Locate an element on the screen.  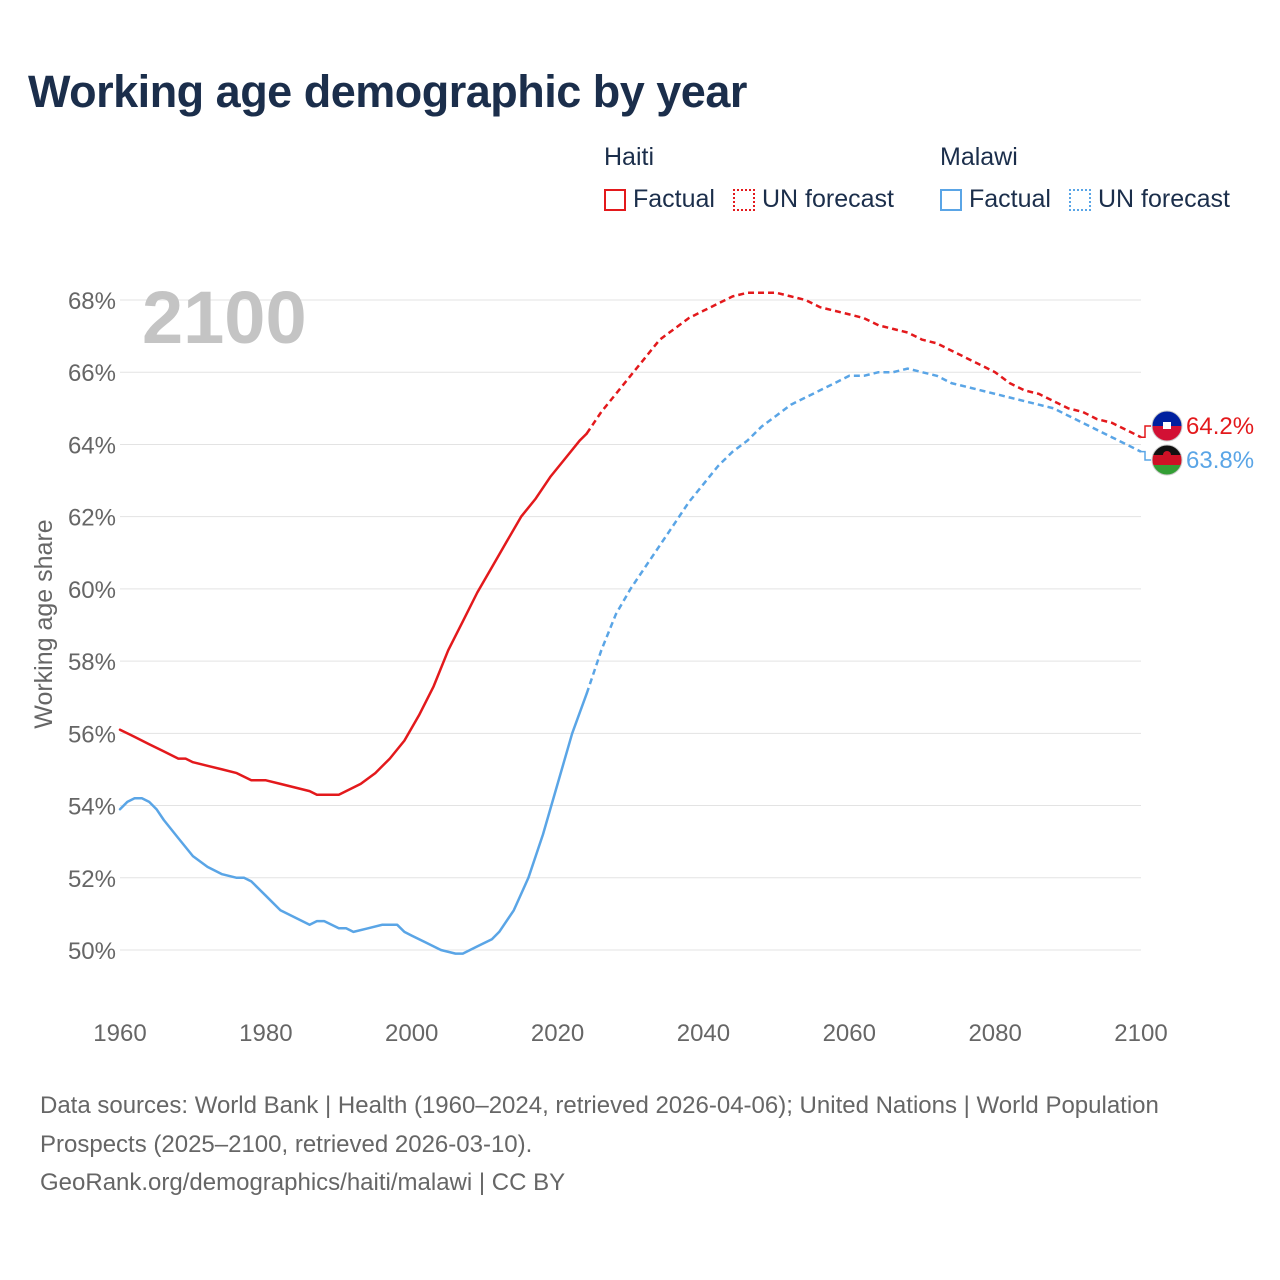
y-tick-label: 60% is located at coordinates (92, 590).